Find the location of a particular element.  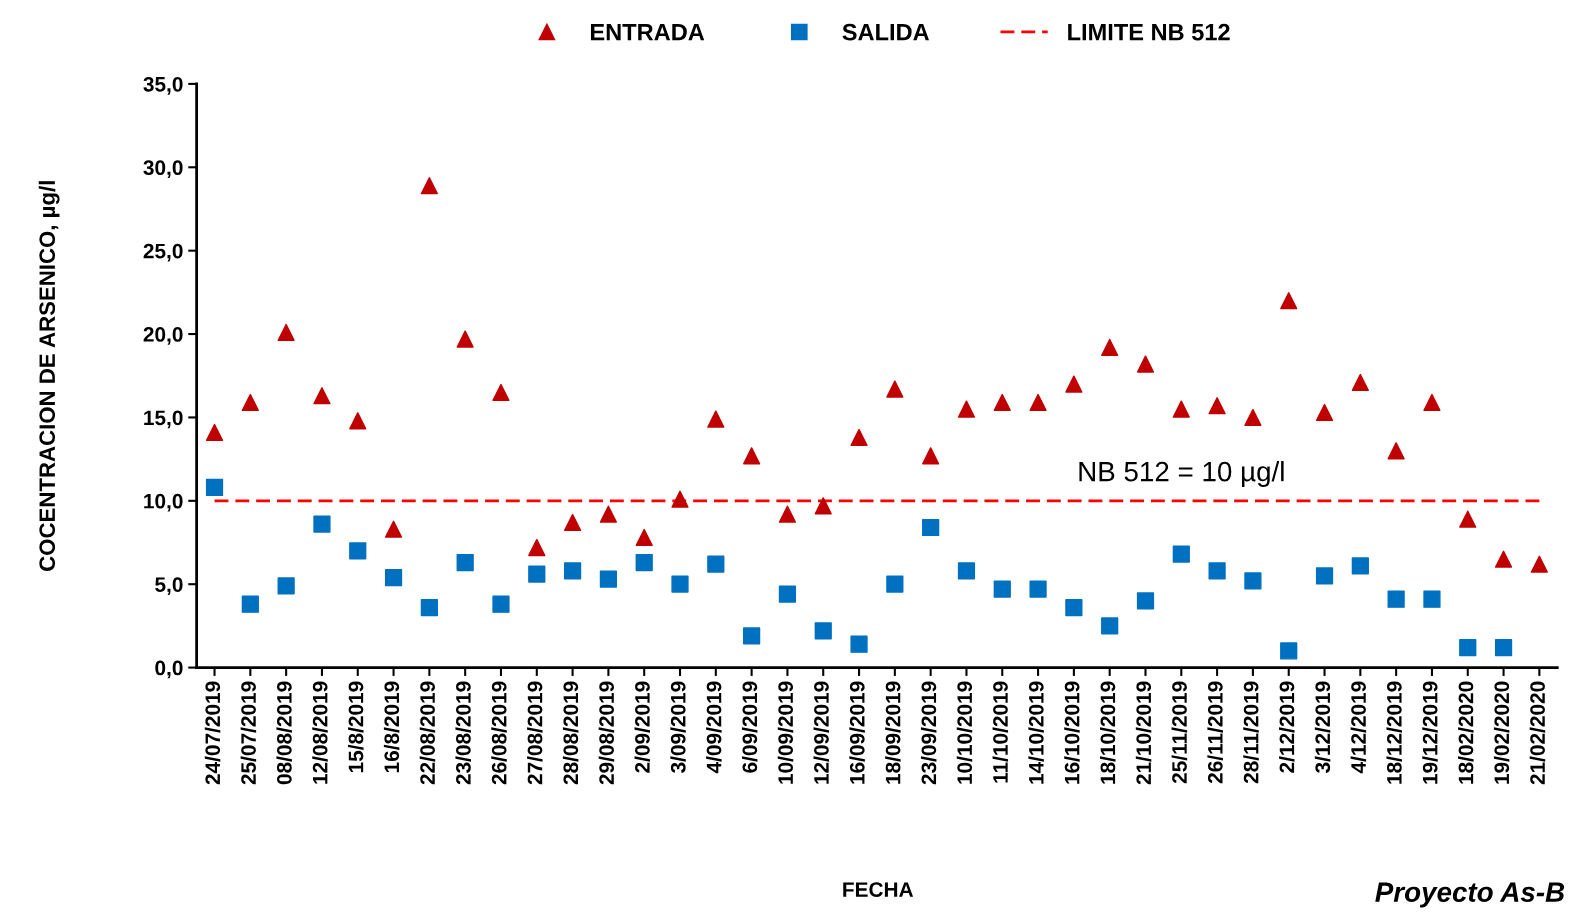

y-tick-label: 0,0 is located at coordinates (169, 669).